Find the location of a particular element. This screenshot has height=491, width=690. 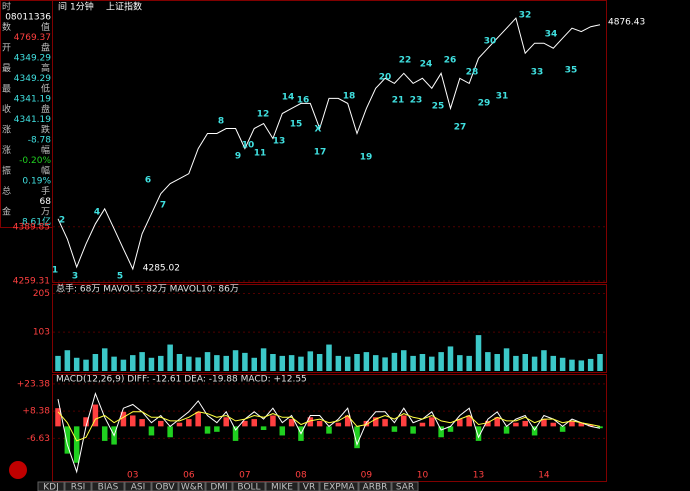

wave-label: 33 is located at coordinates (537, 73).